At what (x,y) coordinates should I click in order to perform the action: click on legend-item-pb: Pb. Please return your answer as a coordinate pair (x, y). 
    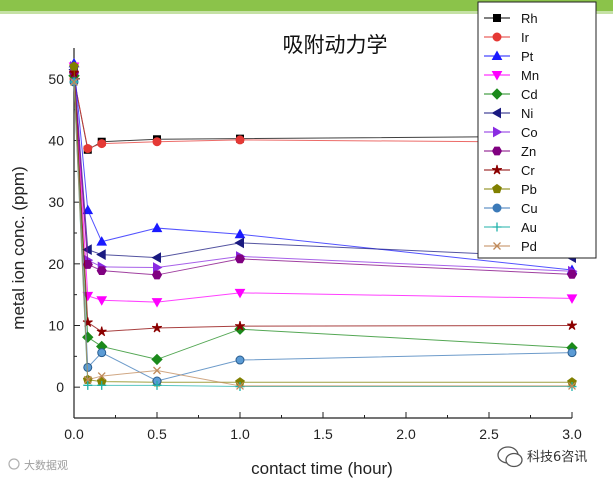
    Looking at the image, I should click on (510, 189).